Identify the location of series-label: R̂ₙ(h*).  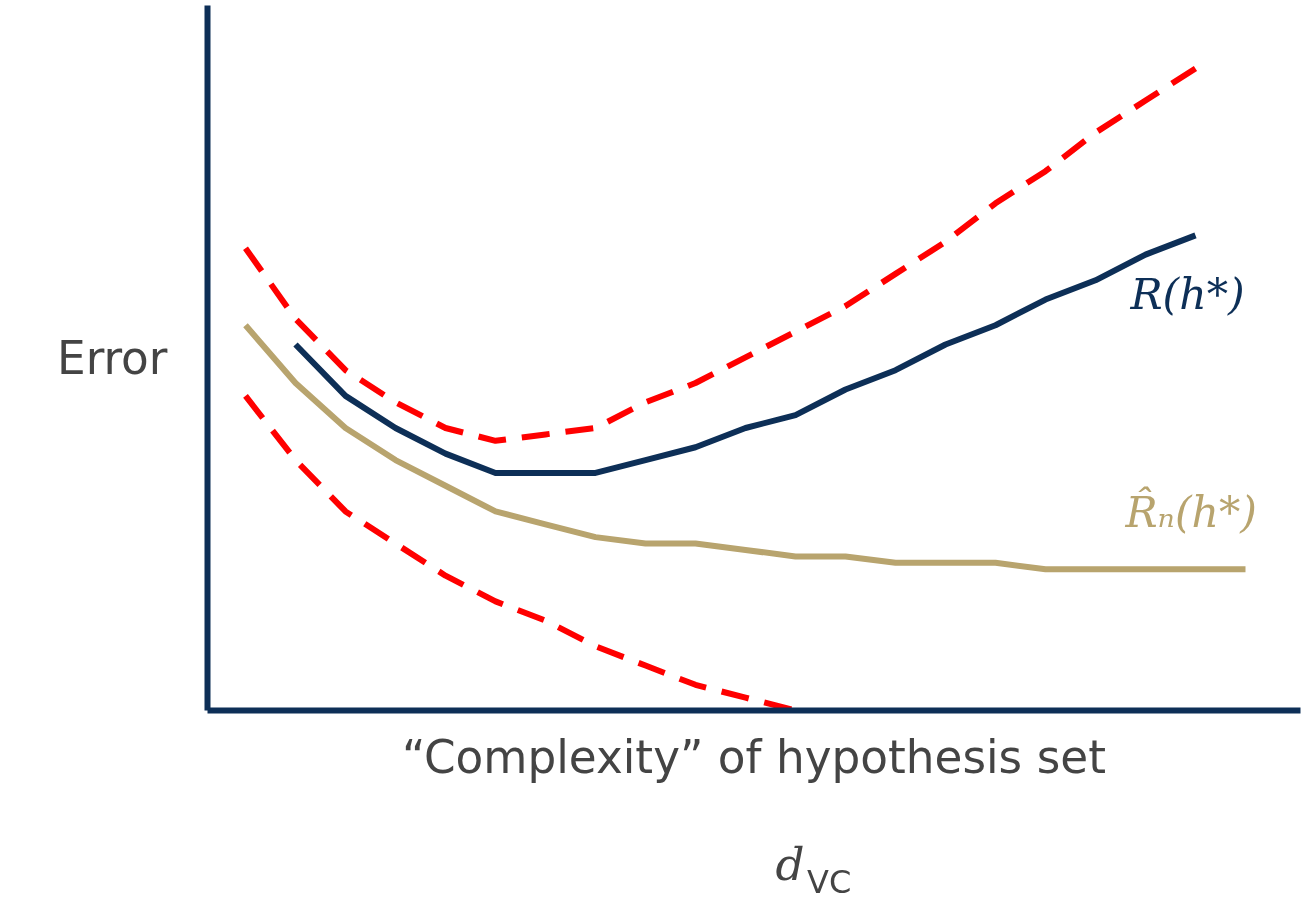
(1190, 512).